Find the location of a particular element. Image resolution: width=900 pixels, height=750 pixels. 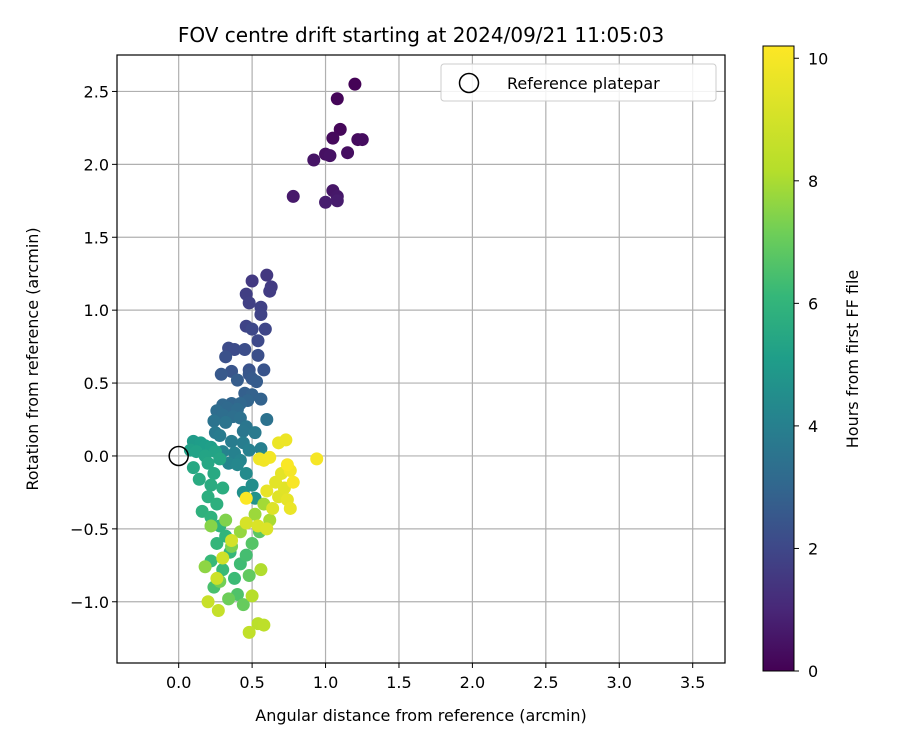

y-axis-label: Rotation from reference (arcmin) is located at coordinates (32, 358).